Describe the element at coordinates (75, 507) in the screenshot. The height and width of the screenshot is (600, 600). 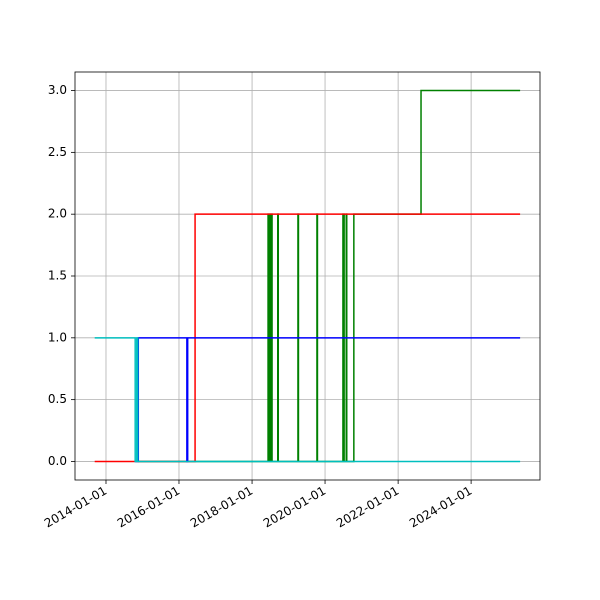
I see `x-tick-label: 2014-01-01` at that location.